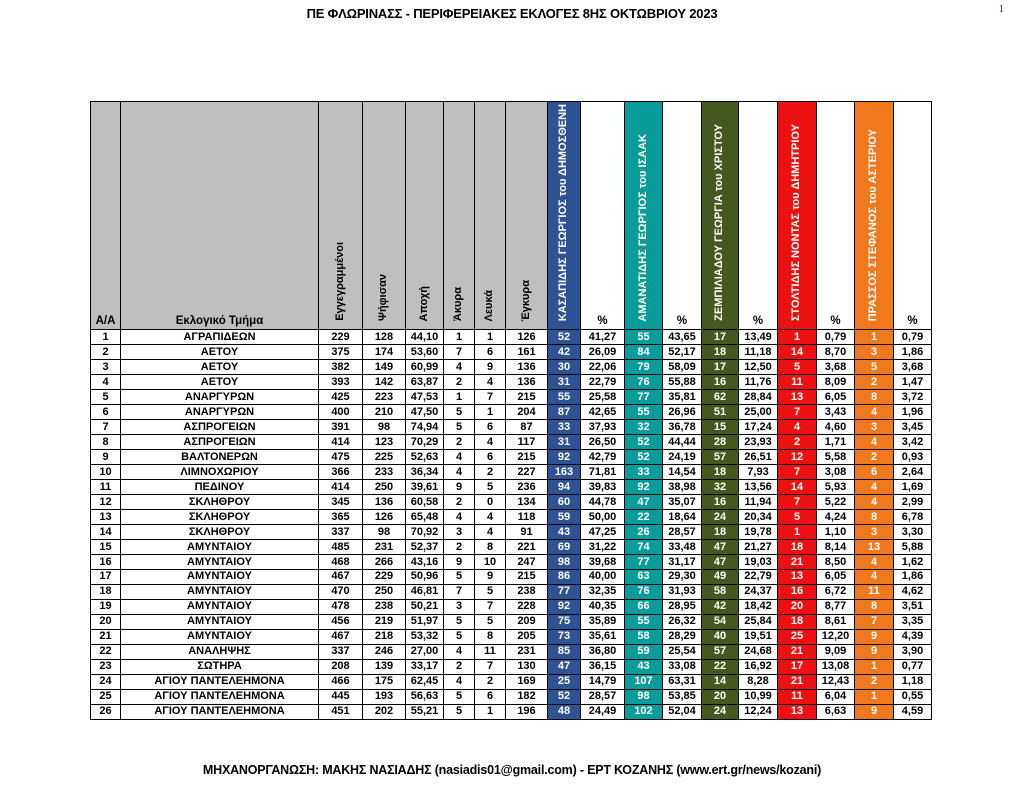 The width and height of the screenshot is (1024, 791). Describe the element at coordinates (835, 427) in the screenshot. I see `cell-percent: 4,60` at that location.